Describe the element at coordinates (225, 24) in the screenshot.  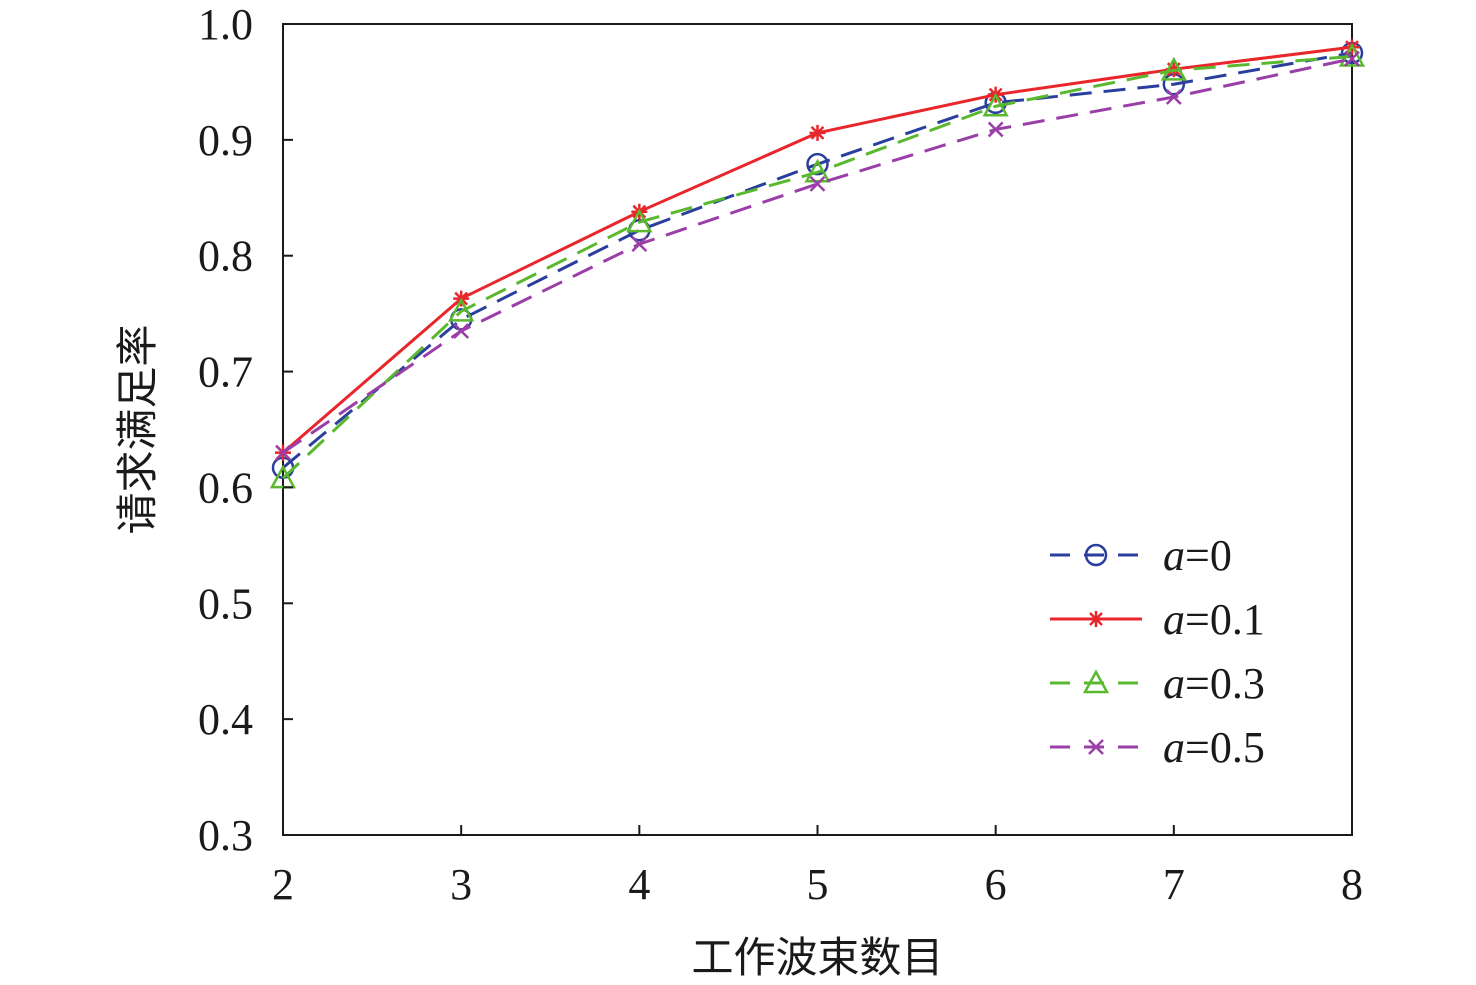
I see `y-tick-label: 1.0` at that location.